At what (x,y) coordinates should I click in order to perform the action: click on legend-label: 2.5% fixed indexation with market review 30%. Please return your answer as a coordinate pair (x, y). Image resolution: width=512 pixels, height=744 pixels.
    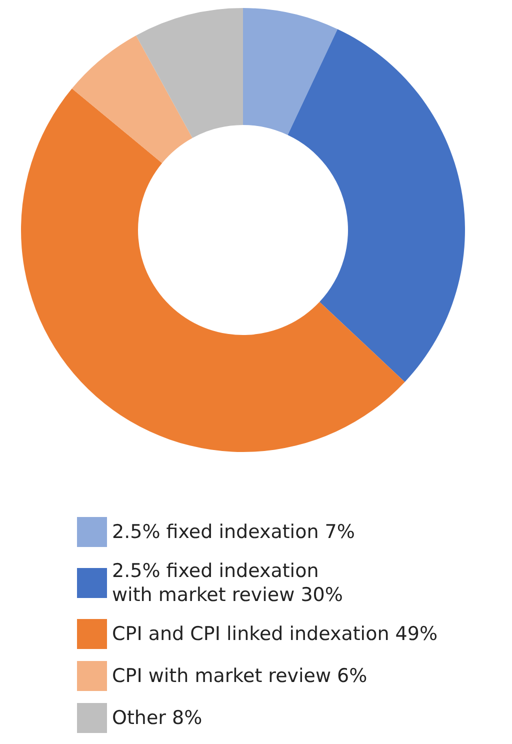
    Looking at the image, I should click on (227, 583).